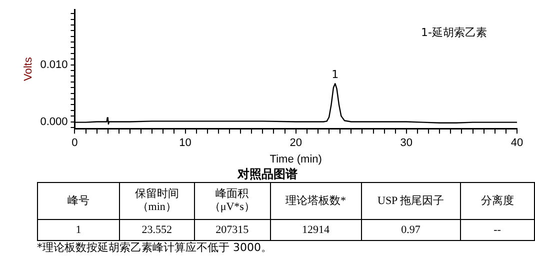 This screenshot has width=535, height=269. I want to click on y-tick-label: 0.000, so click(54, 122).